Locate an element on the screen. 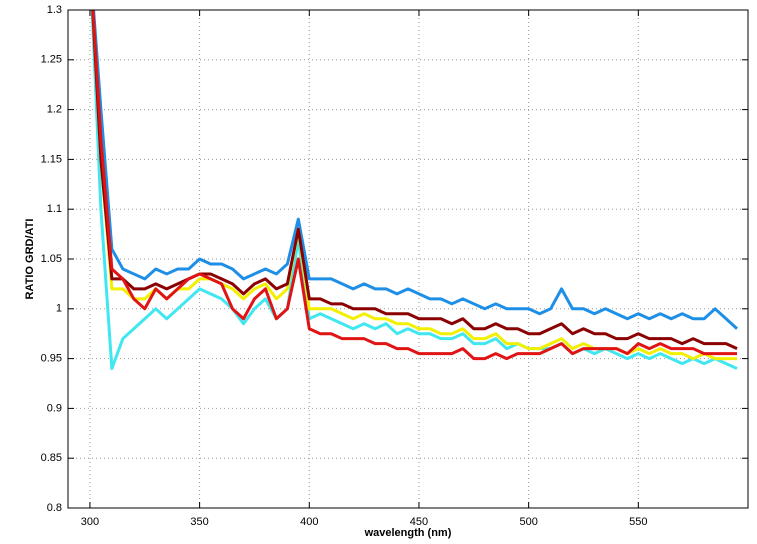  y-tick-label: 0.95 is located at coordinates (51, 359).